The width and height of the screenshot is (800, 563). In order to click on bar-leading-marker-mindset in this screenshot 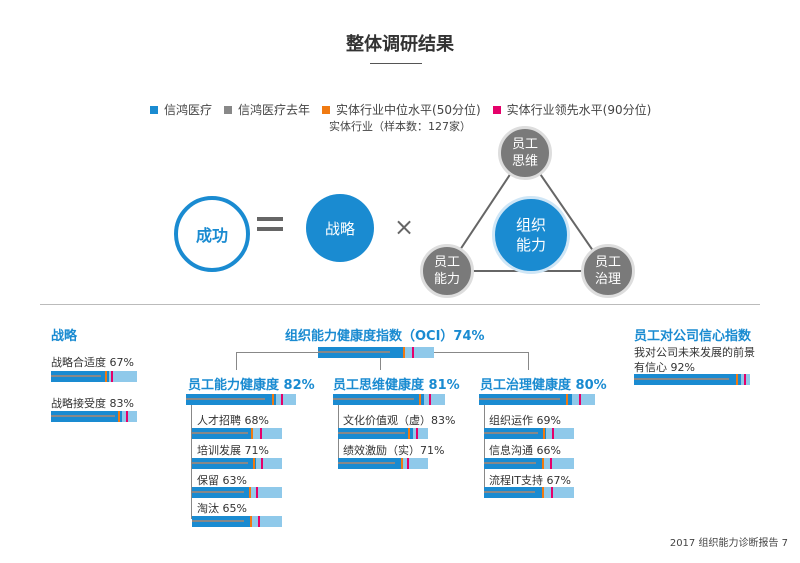, I will do `click(430, 399)`.